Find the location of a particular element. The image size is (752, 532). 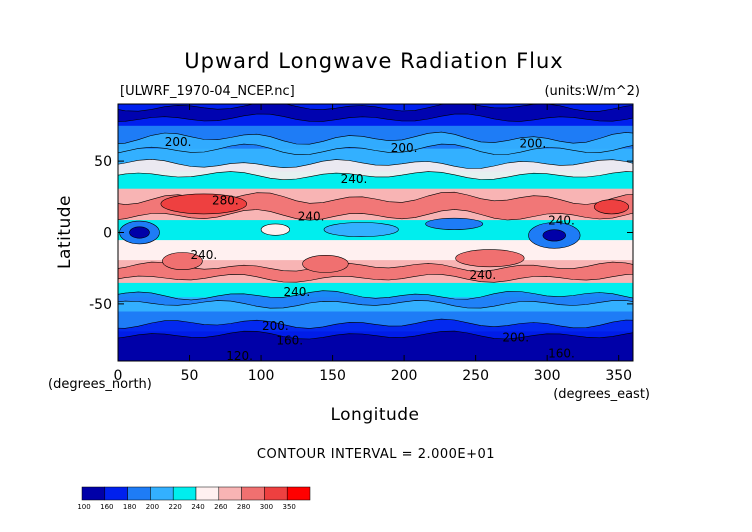

y-tick-label: 50 is located at coordinates (103, 162).